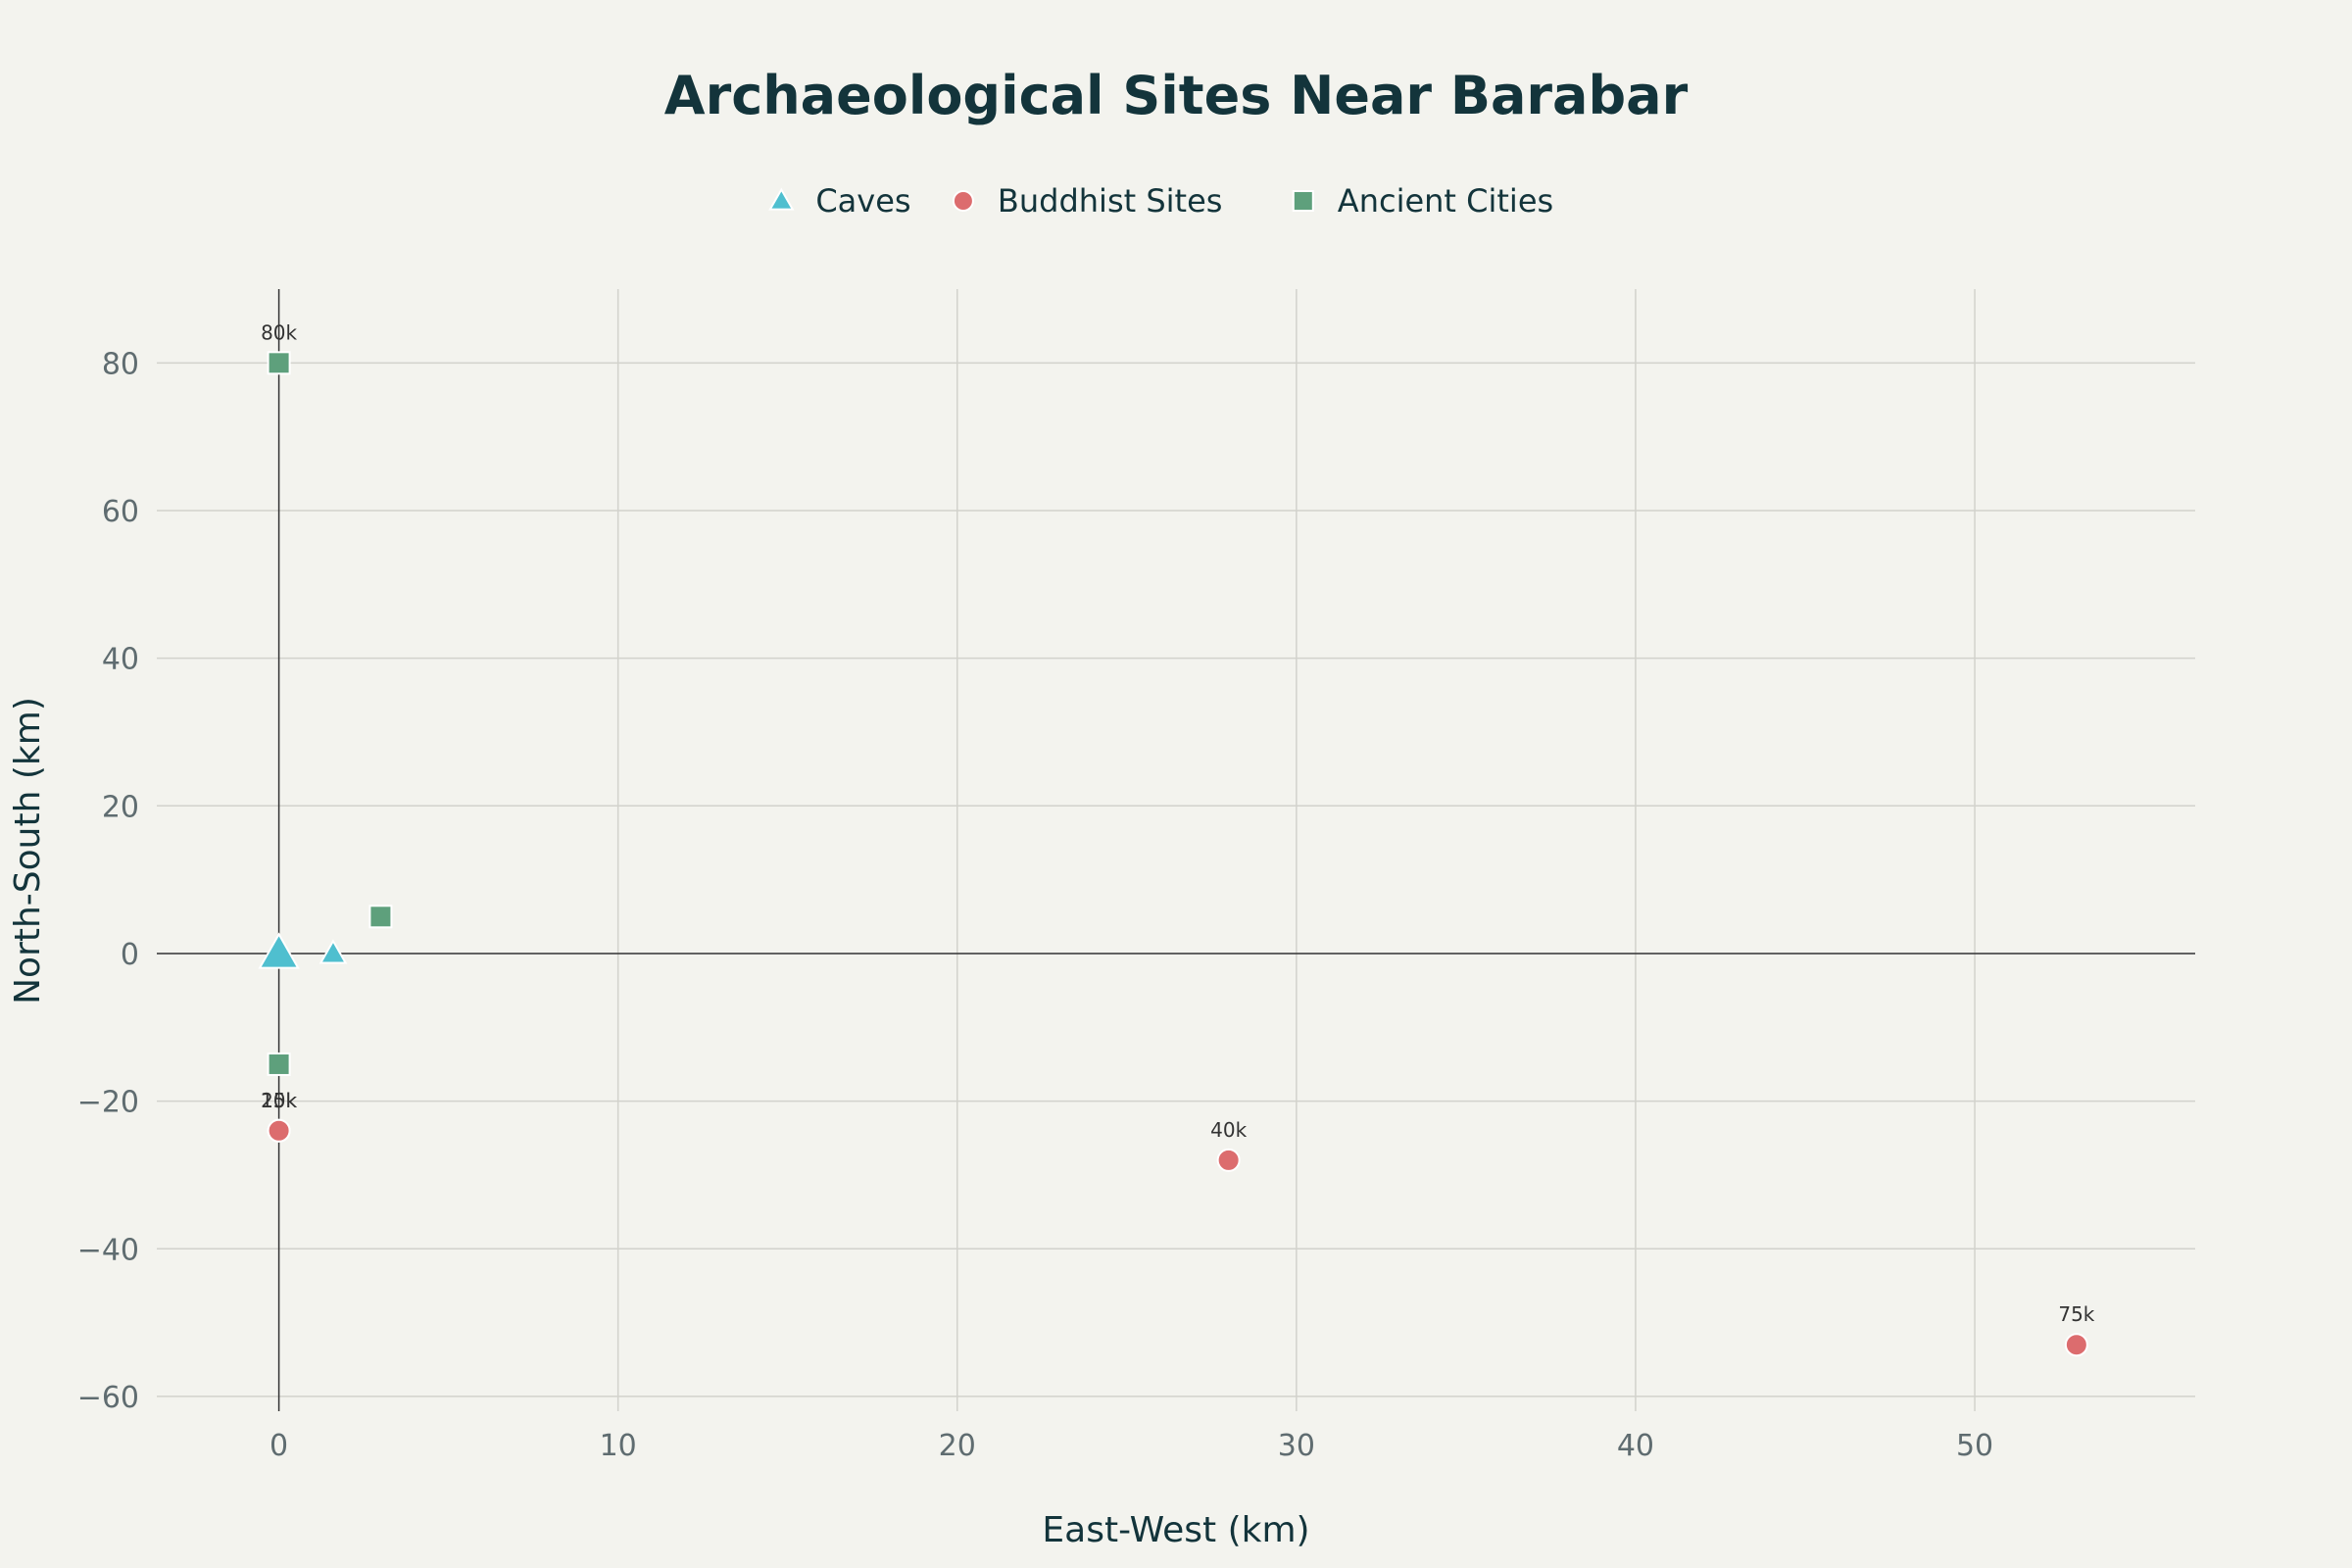 The width and height of the screenshot is (2352, 1568). Describe the element at coordinates (1635, 1446) in the screenshot. I see `x-tick-label: 40` at that location.